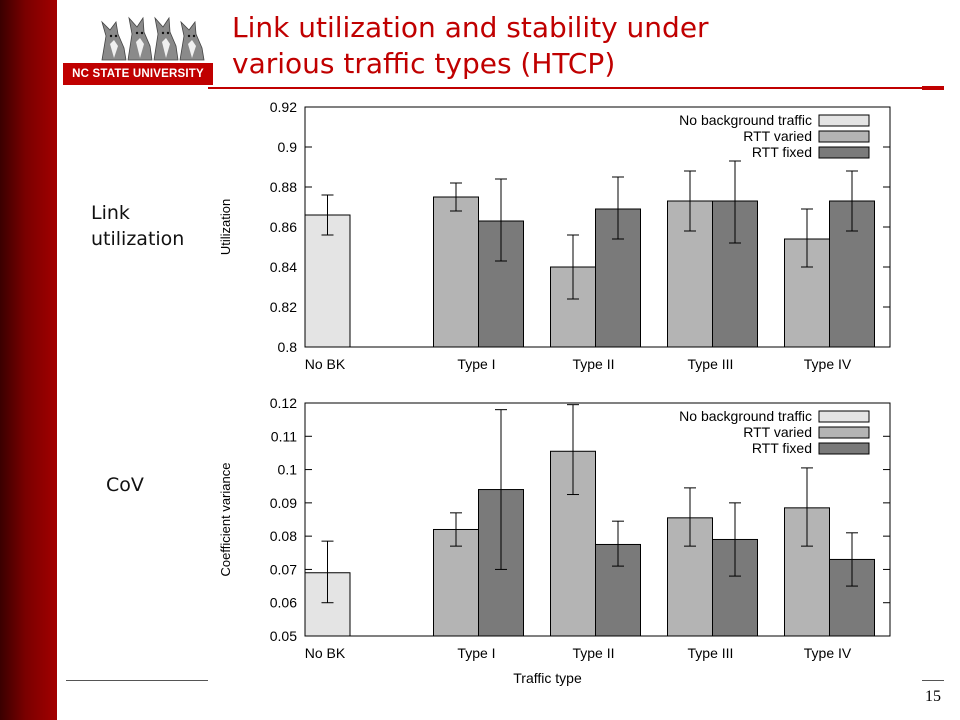 The width and height of the screenshot is (960, 720). Describe the element at coordinates (325, 364) in the screenshot. I see `util-xtick-label: No BK` at that location.